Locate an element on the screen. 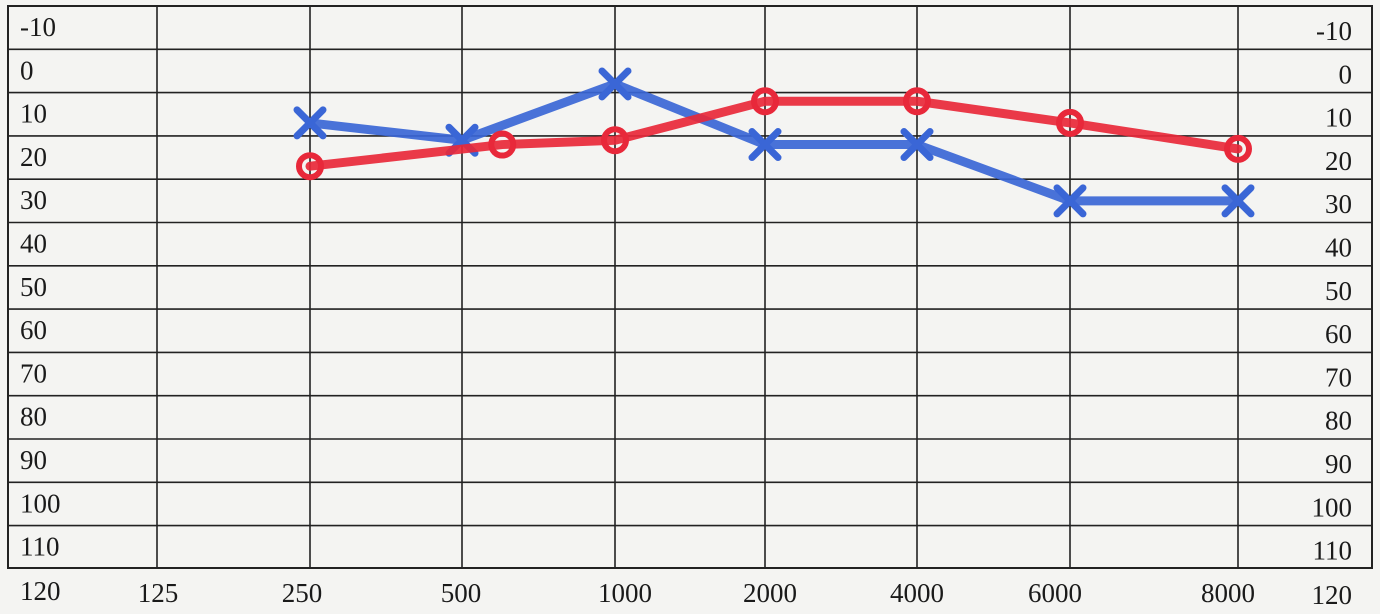 The image size is (1380, 614). y-tick-label-left: 10 is located at coordinates (33, 114).